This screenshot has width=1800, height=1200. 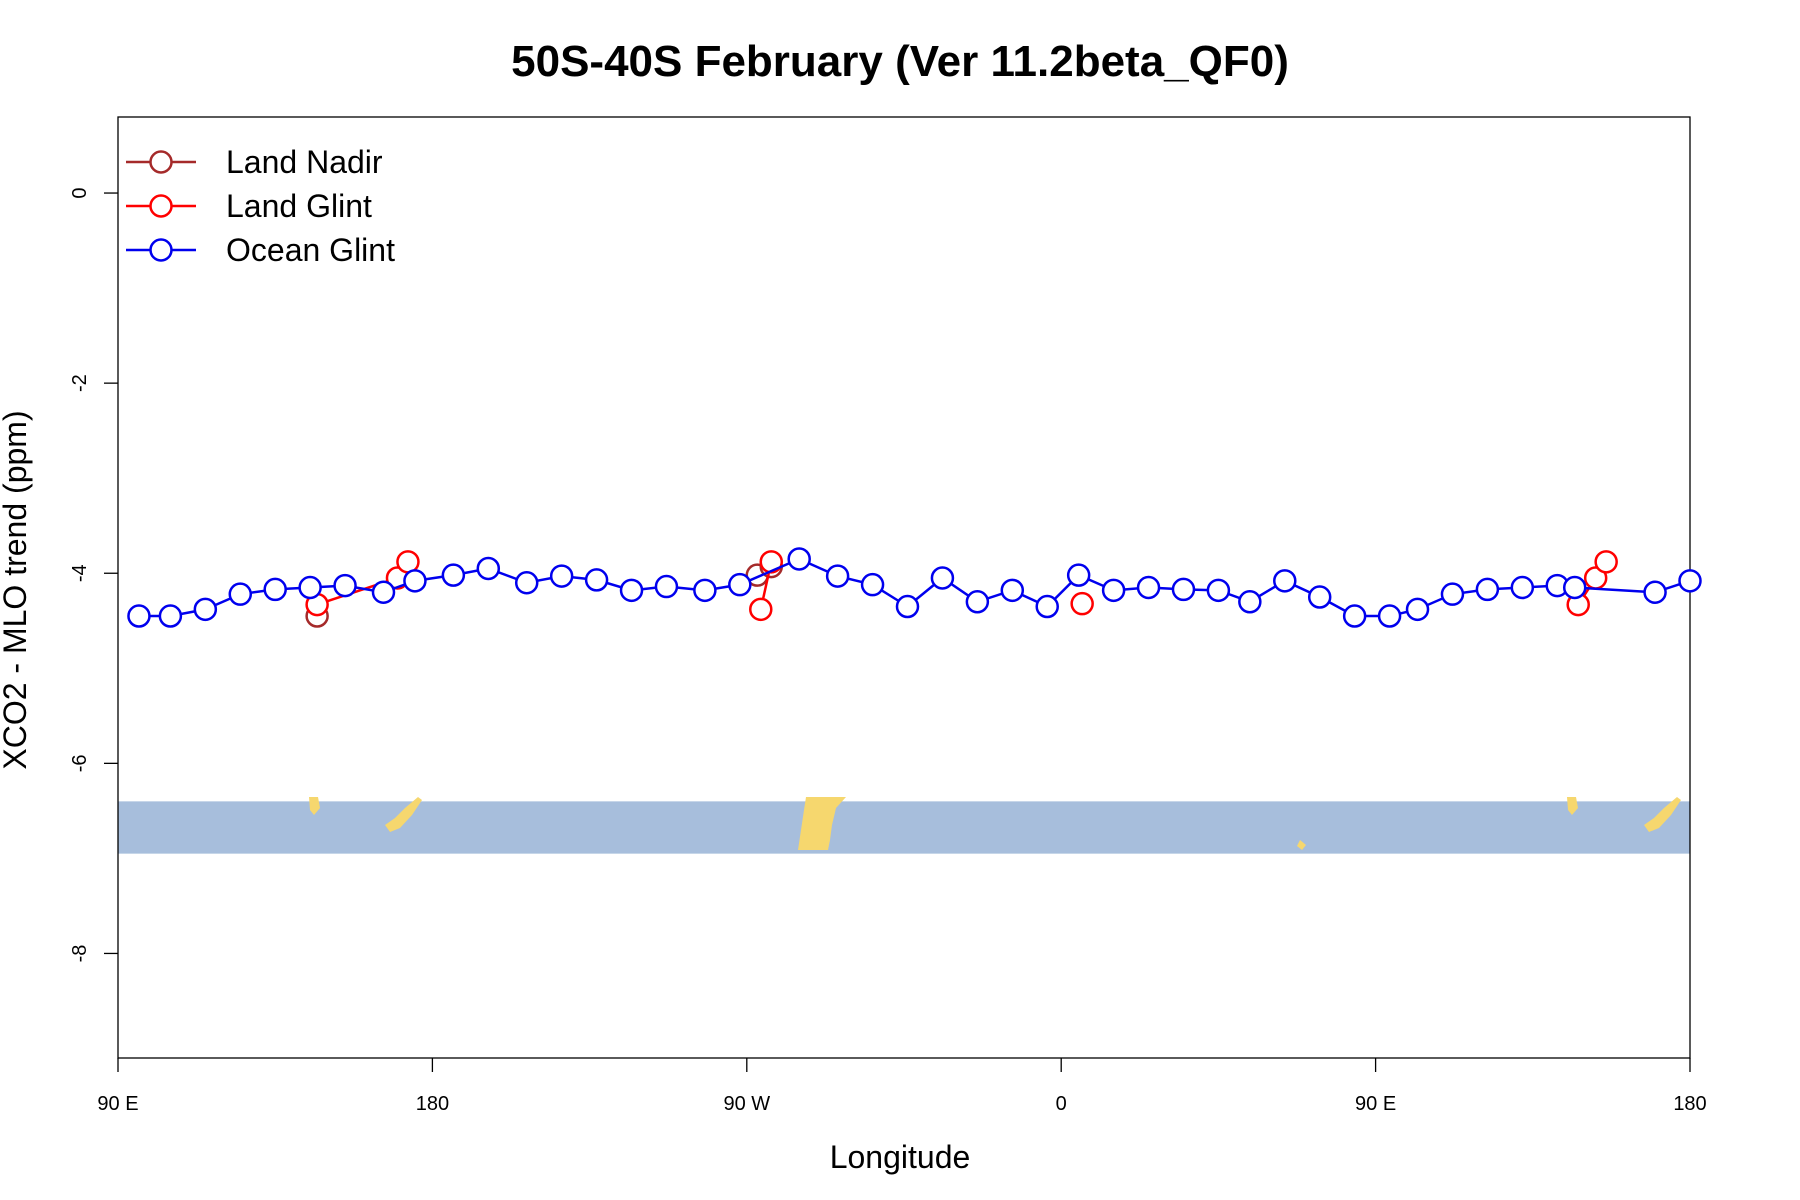 What do you see at coordinates (900, 1157) in the screenshot?
I see `x-axis-label: Longitude` at bounding box center [900, 1157].